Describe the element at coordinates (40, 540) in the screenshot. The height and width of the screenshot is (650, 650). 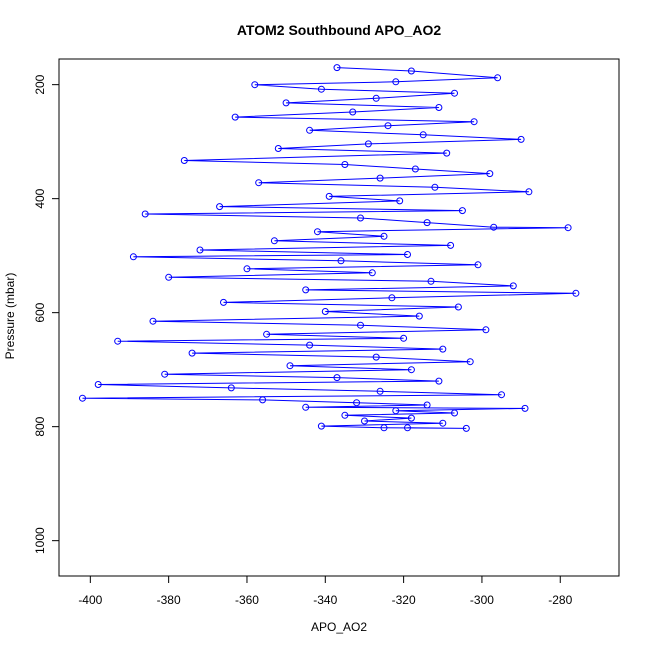
I see `y-tick-label: 1000` at that location.